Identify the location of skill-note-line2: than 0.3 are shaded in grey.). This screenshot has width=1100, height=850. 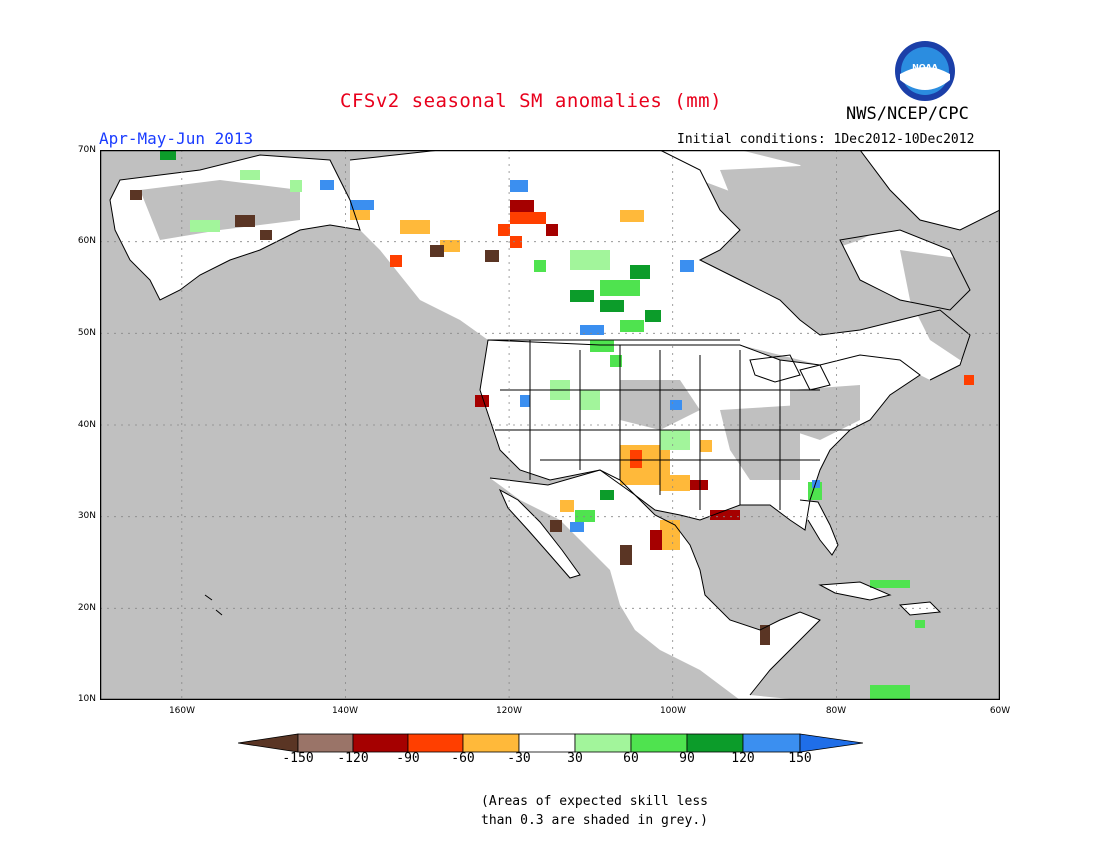
(594, 820).